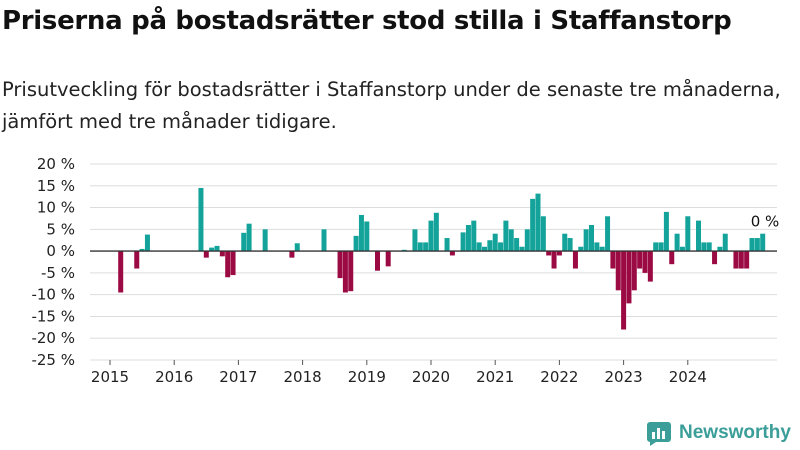 This screenshot has height=450, width=800. I want to click on x-tick-label: 2015, so click(110, 377).